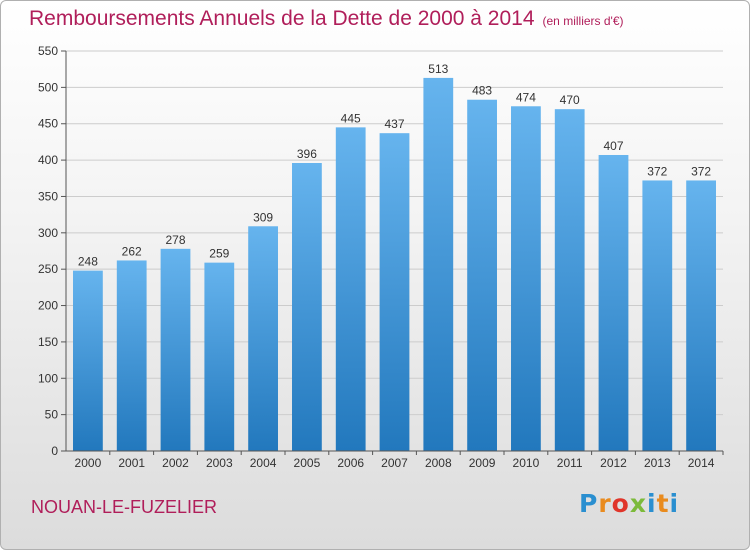 The image size is (750, 550). What do you see at coordinates (48, 124) in the screenshot?
I see `y-tick-label: 450` at bounding box center [48, 124].